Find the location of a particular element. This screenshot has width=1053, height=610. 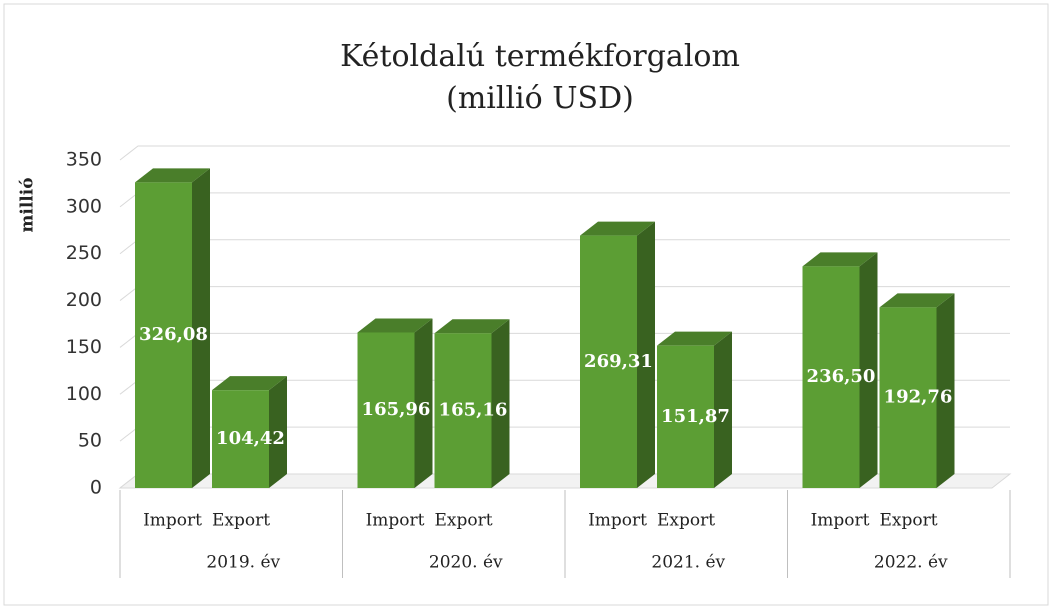

data-label: 165,16 is located at coordinates (473, 410).